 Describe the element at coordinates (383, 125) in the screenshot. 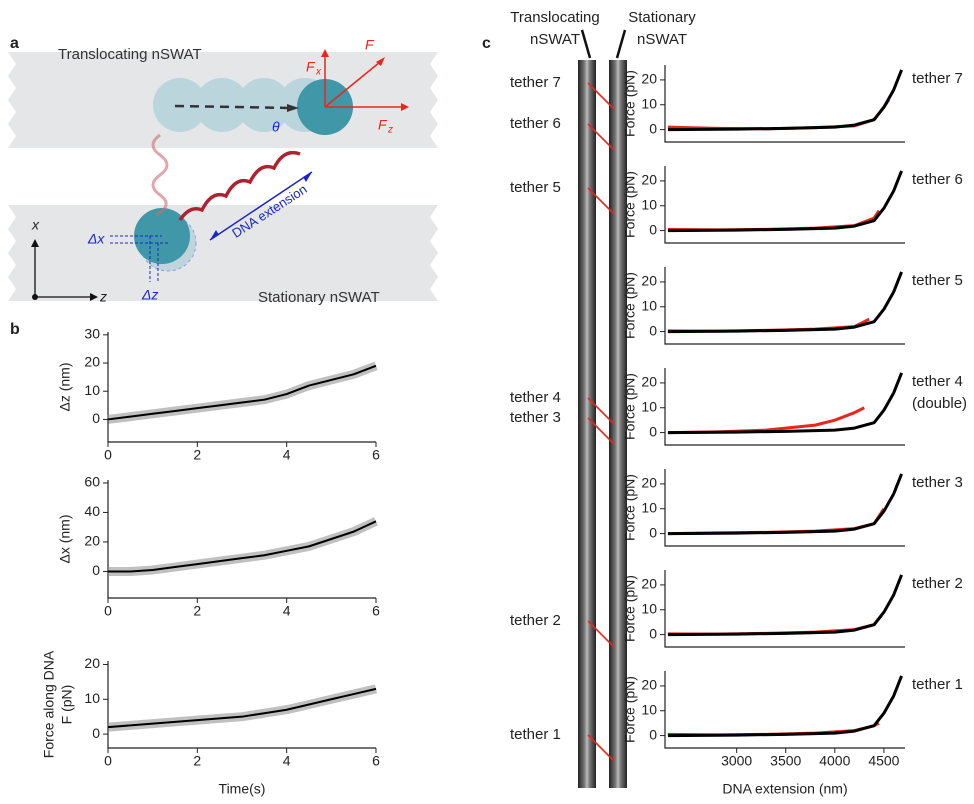

I see `fz: F` at that location.